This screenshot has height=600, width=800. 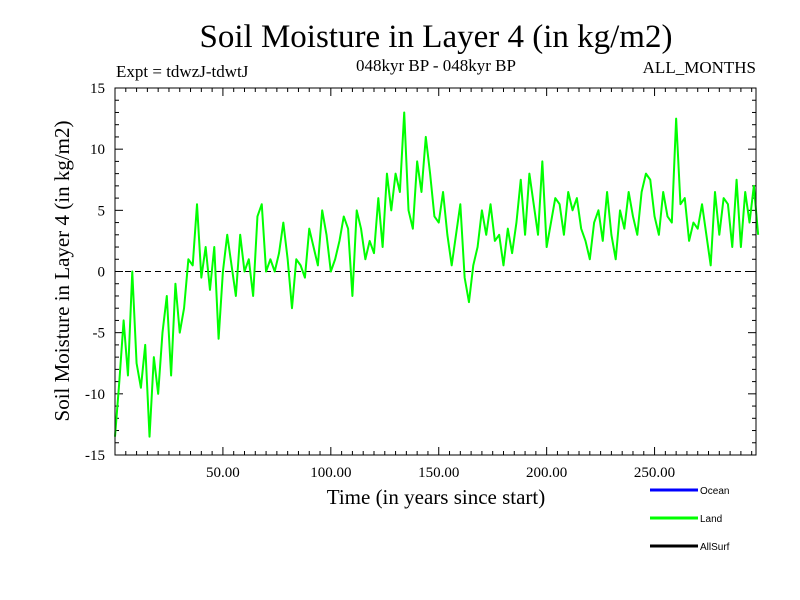 I want to click on y-tick-label: -5, so click(x=99, y=334).